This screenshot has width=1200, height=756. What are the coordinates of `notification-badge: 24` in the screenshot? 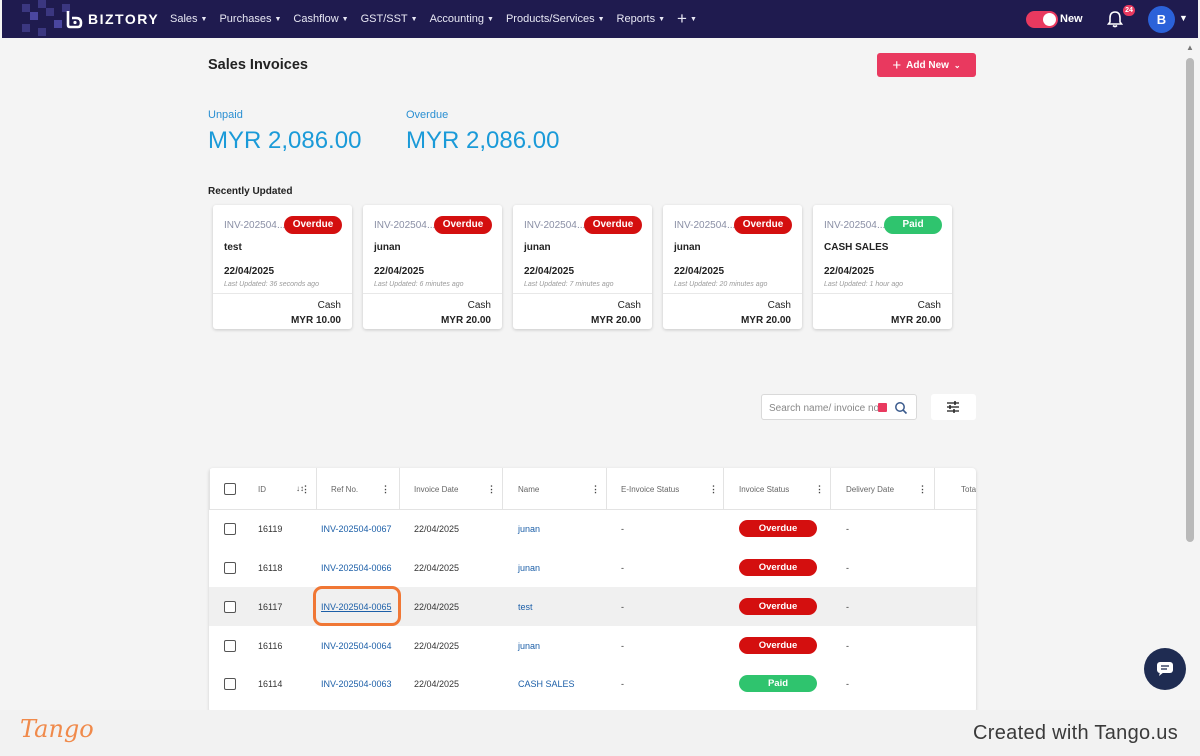 It's located at (1129, 10).